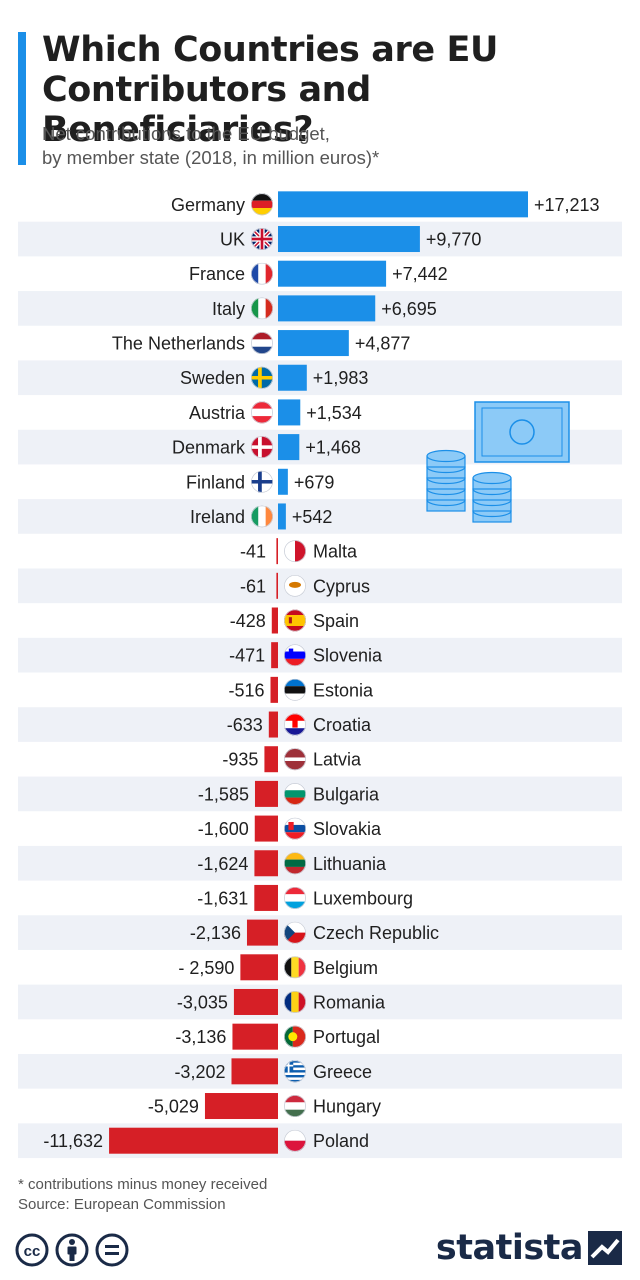 This screenshot has width=640, height=1280. Describe the element at coordinates (348, 656) in the screenshot. I see `country-label-slovenia: Slovenia` at that location.